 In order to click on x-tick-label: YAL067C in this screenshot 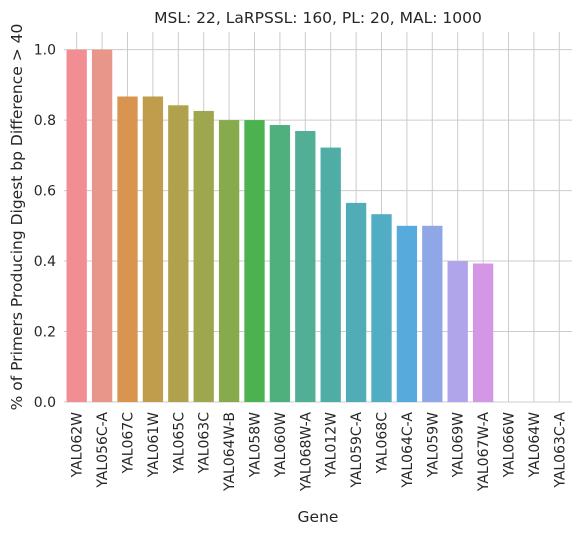, I will do `click(129, 443)`.